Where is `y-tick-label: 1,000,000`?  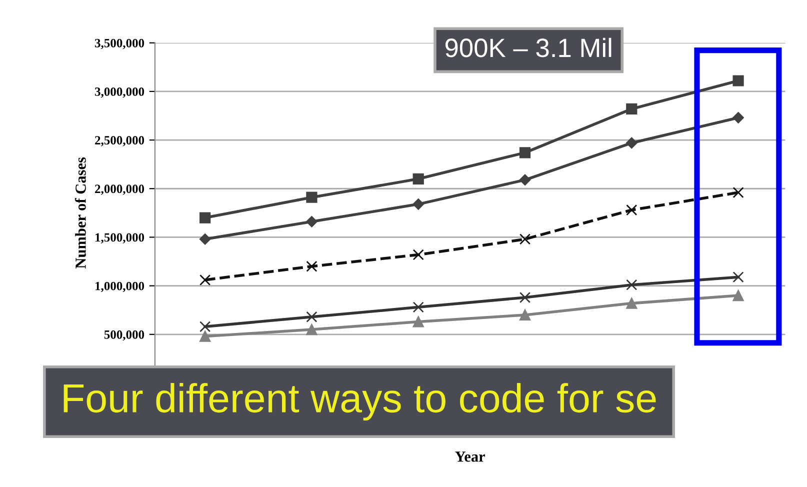 y-tick-label: 1,000,000 is located at coordinates (120, 287).